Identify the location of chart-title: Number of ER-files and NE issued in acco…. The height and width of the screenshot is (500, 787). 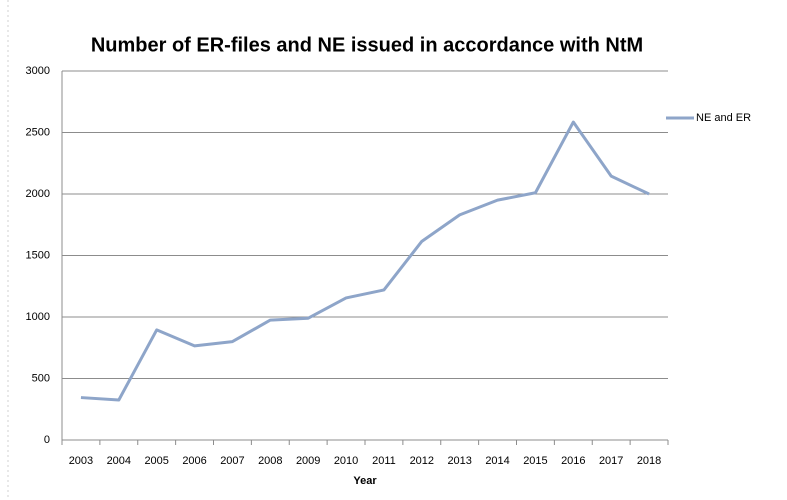
(367, 45).